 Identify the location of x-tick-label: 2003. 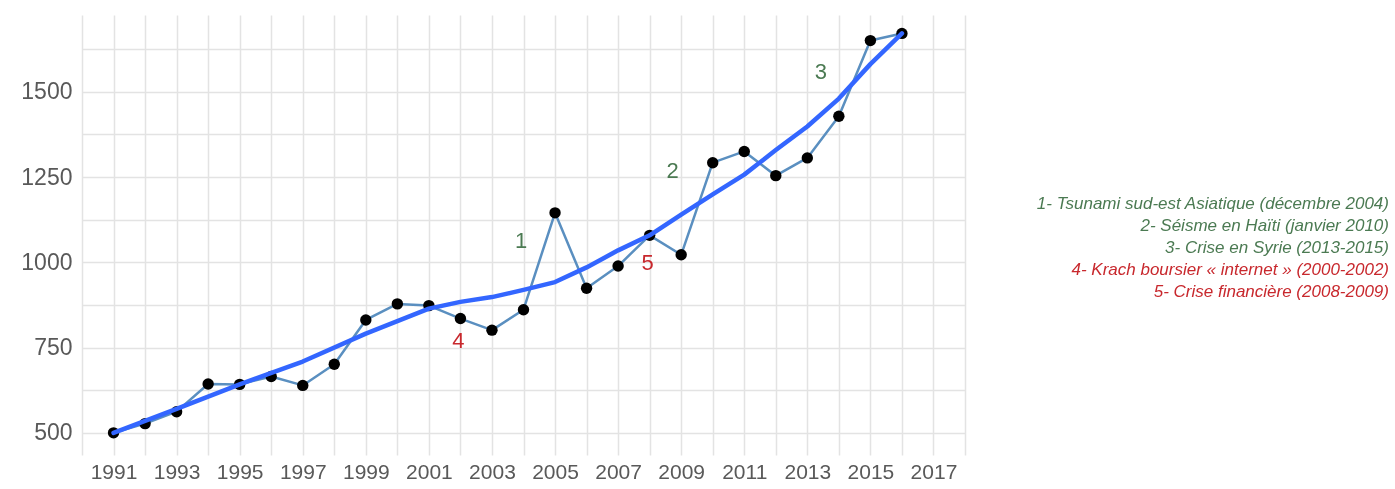
(492, 471).